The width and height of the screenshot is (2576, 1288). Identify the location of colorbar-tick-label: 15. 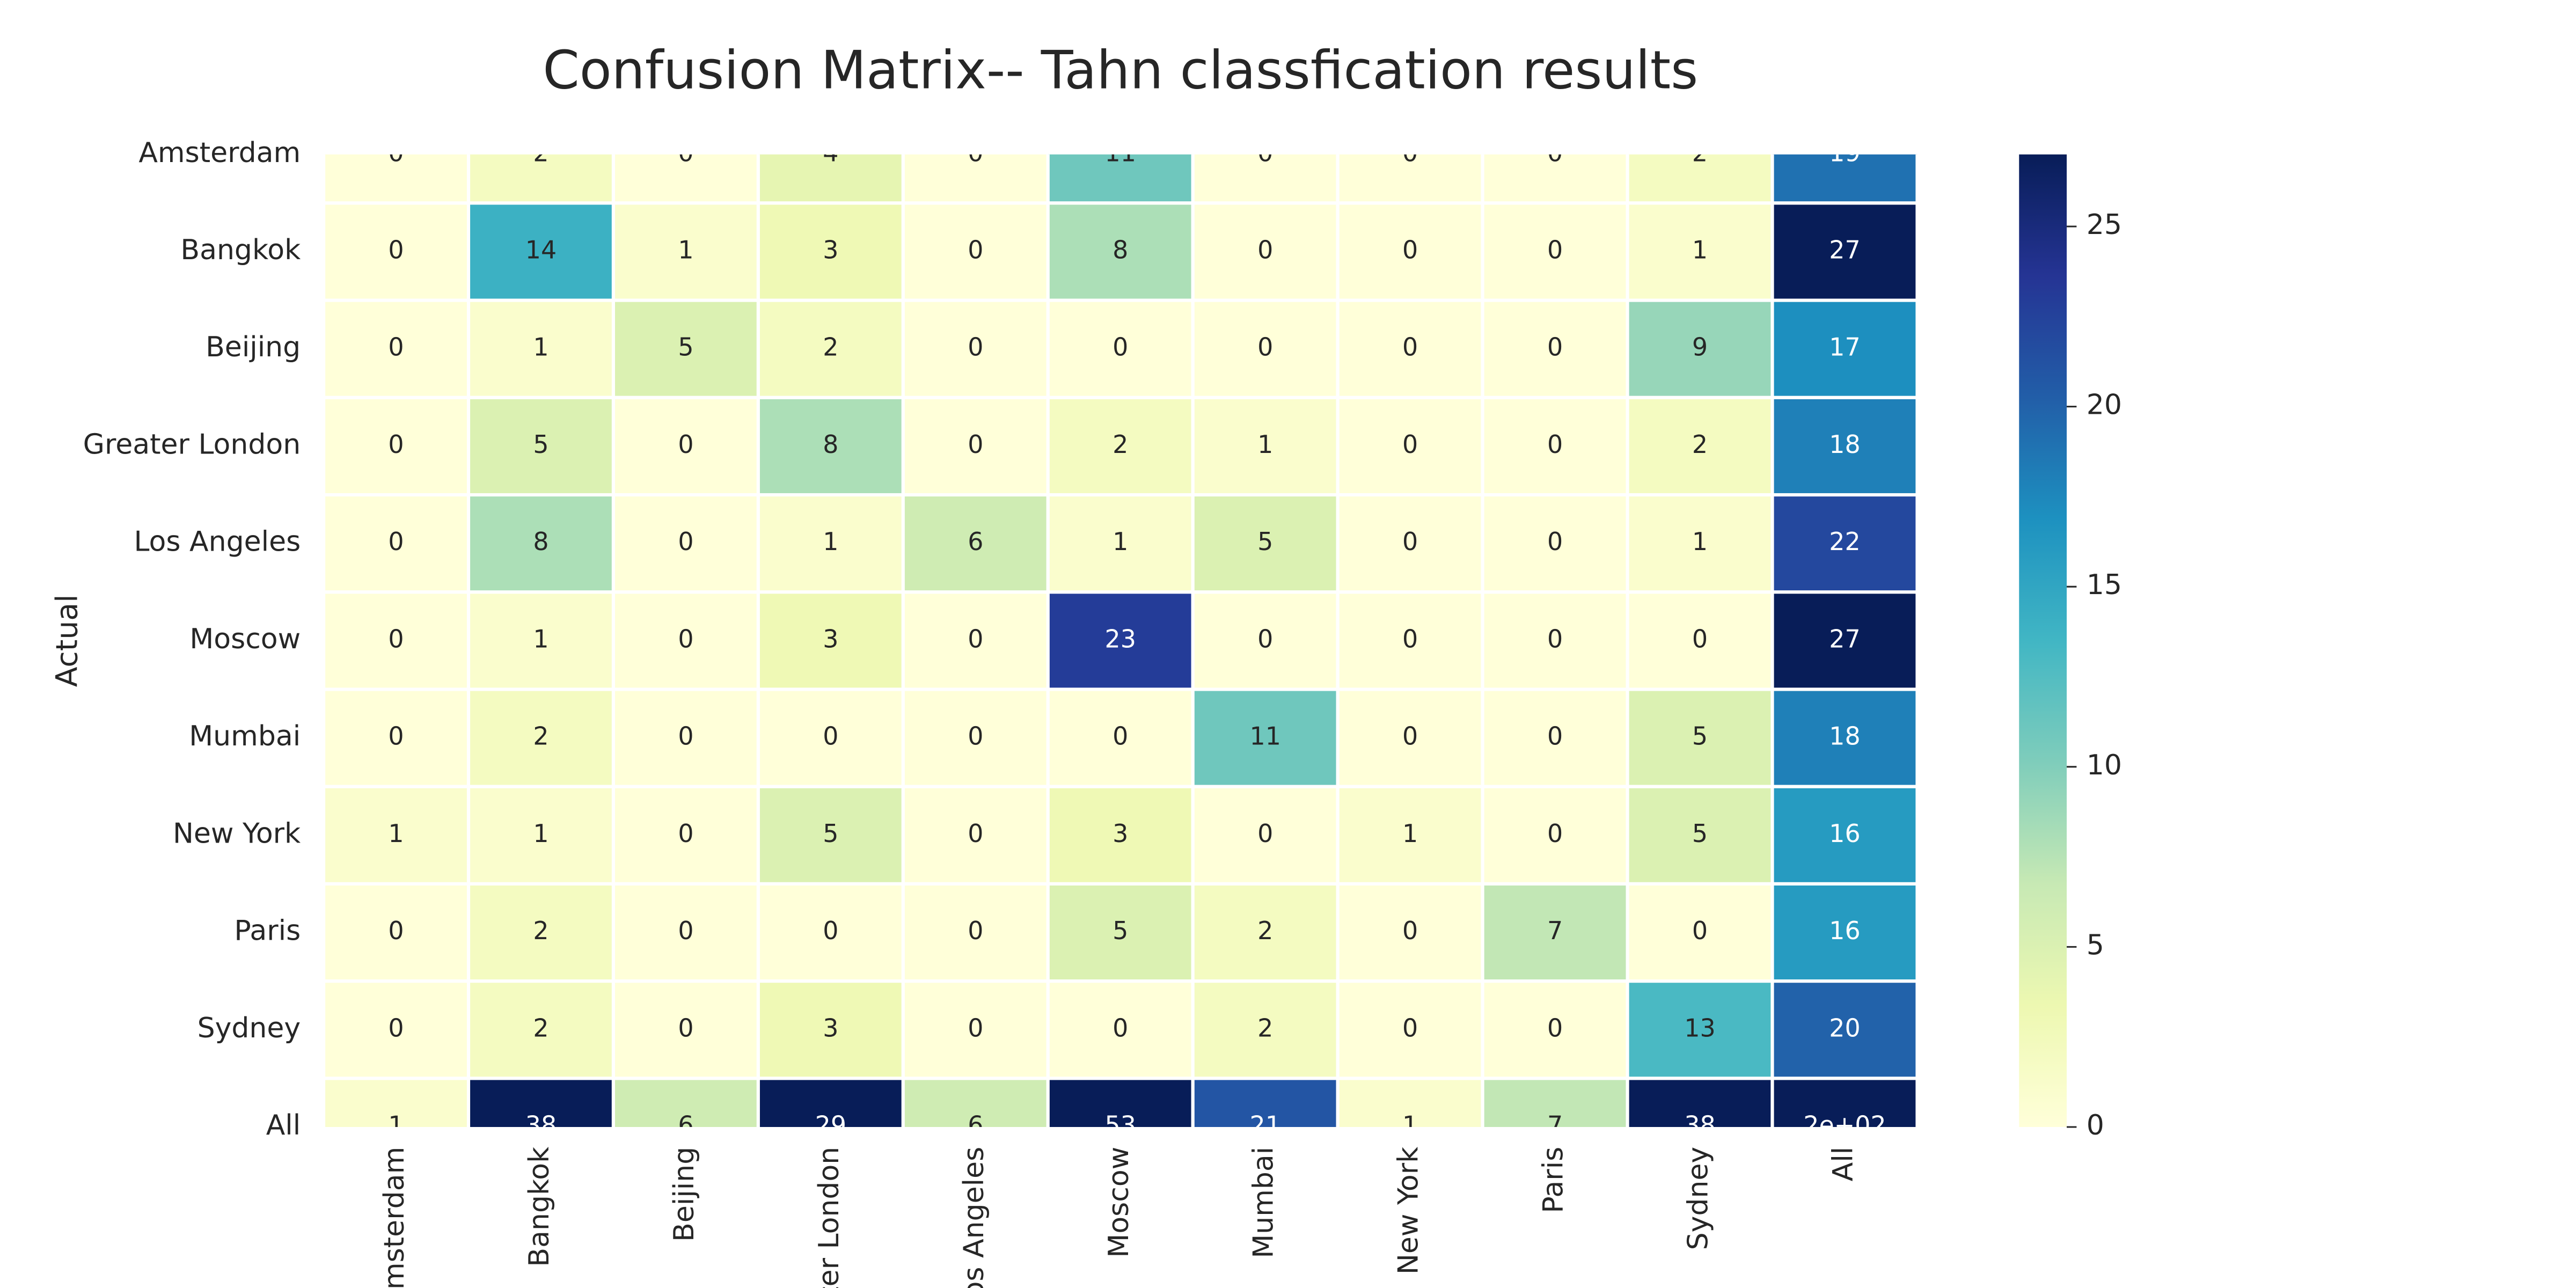
(2104, 585).